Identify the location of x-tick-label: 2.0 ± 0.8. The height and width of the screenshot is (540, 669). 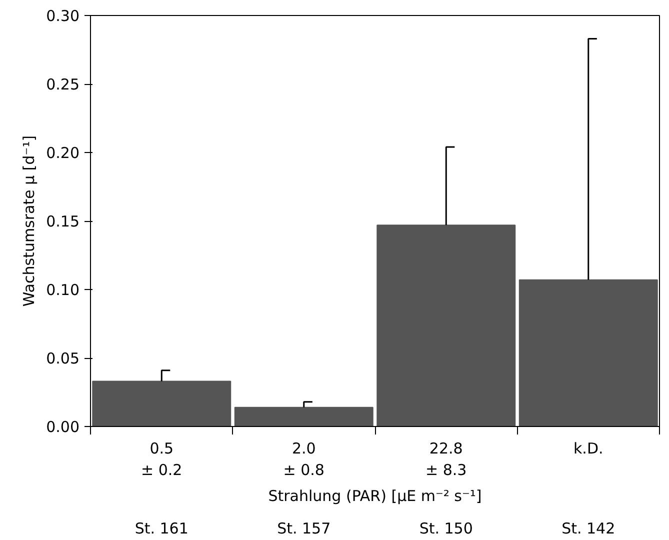
(303, 460).